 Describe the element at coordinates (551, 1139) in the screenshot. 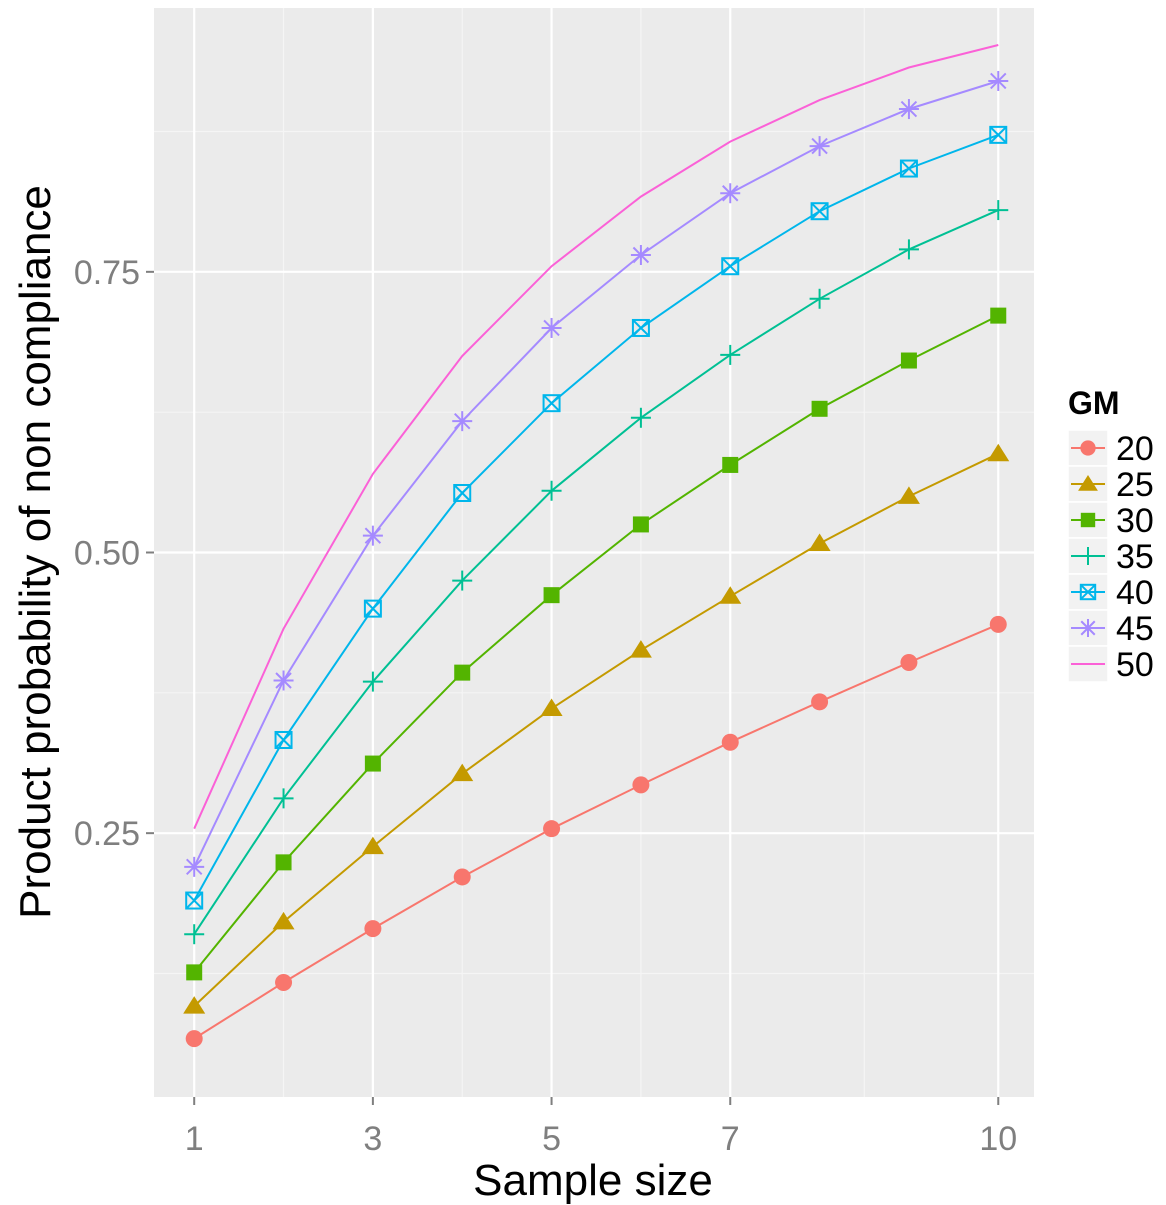

I see `x-tick-label: 5` at that location.